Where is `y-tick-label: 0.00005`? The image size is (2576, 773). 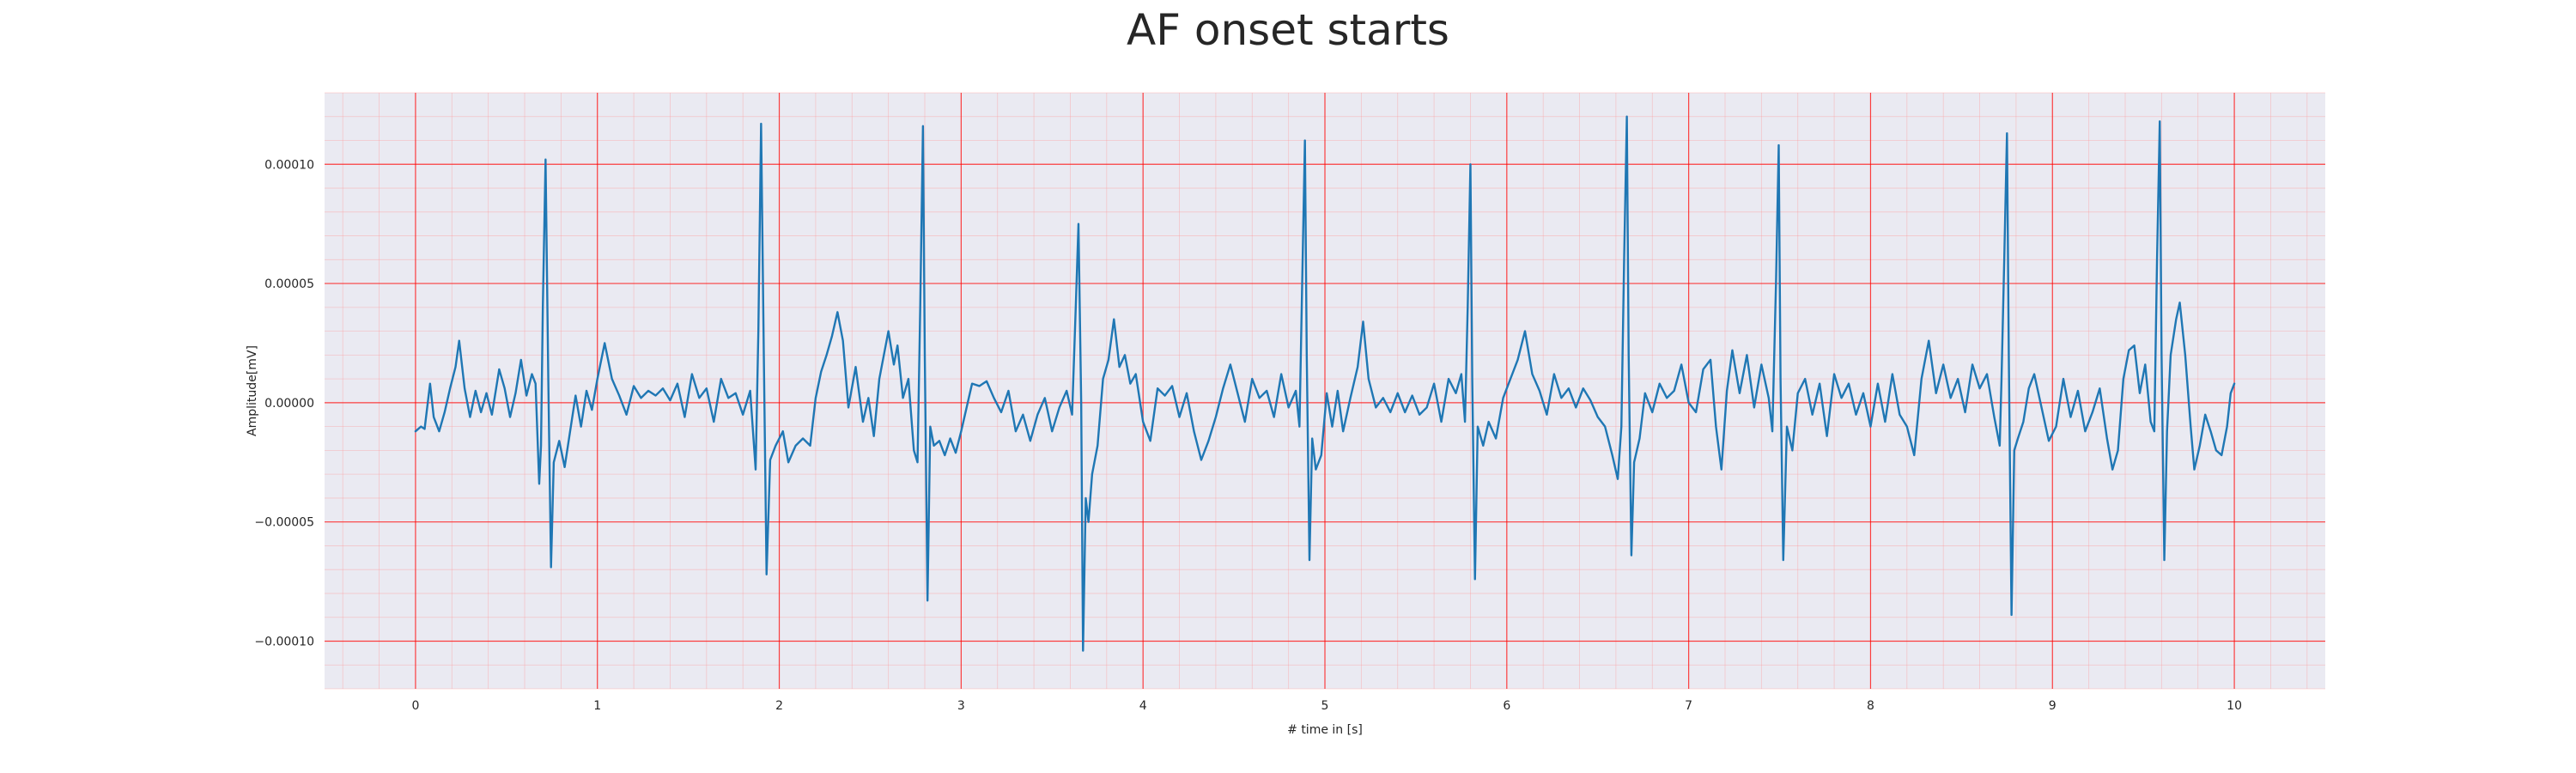
y-tick-label: 0.00005 is located at coordinates (289, 284).